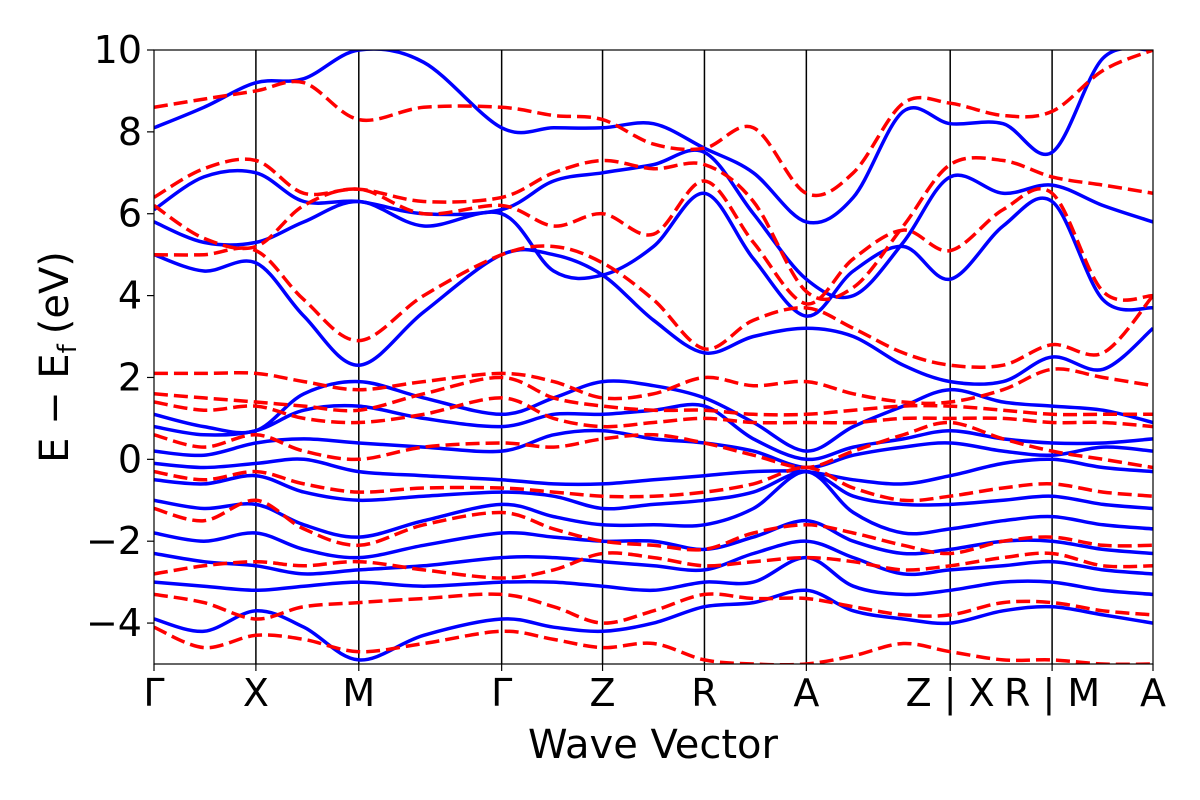  I want to click on x-tick-label: R, so click(704, 693).